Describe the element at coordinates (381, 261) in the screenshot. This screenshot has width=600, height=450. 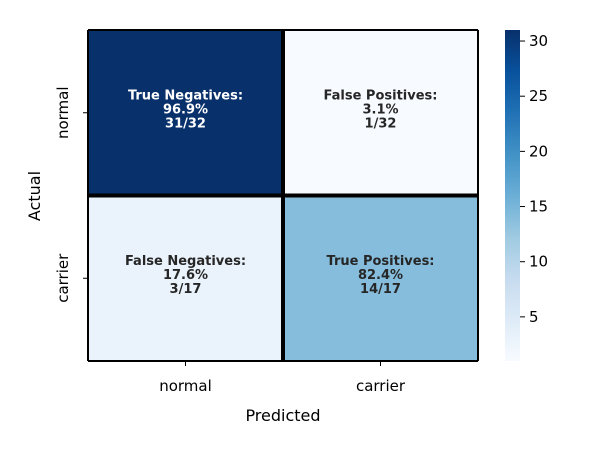
I see `cell-label-r1-c1-line1: True Positives:` at that location.